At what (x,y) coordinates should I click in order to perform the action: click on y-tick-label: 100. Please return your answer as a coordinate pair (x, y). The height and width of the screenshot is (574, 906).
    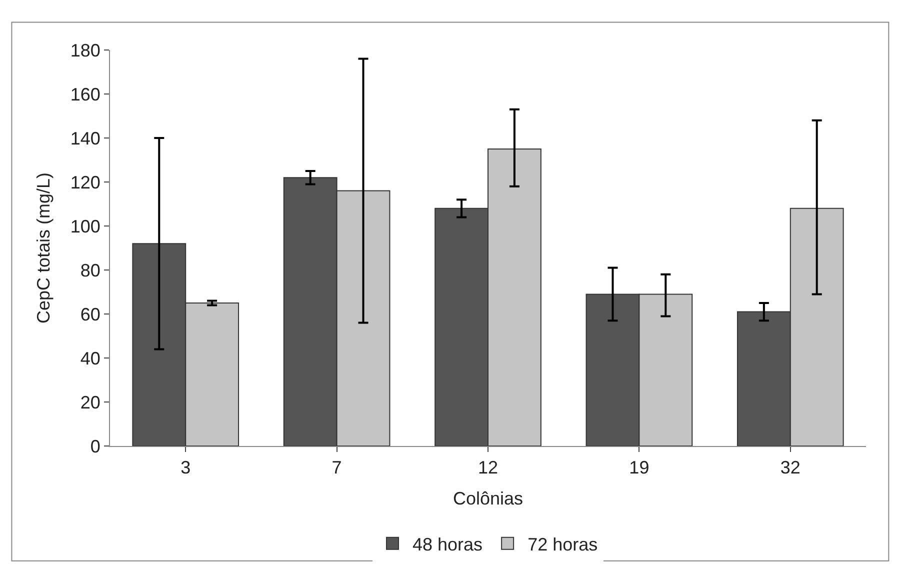
    Looking at the image, I should click on (85, 226).